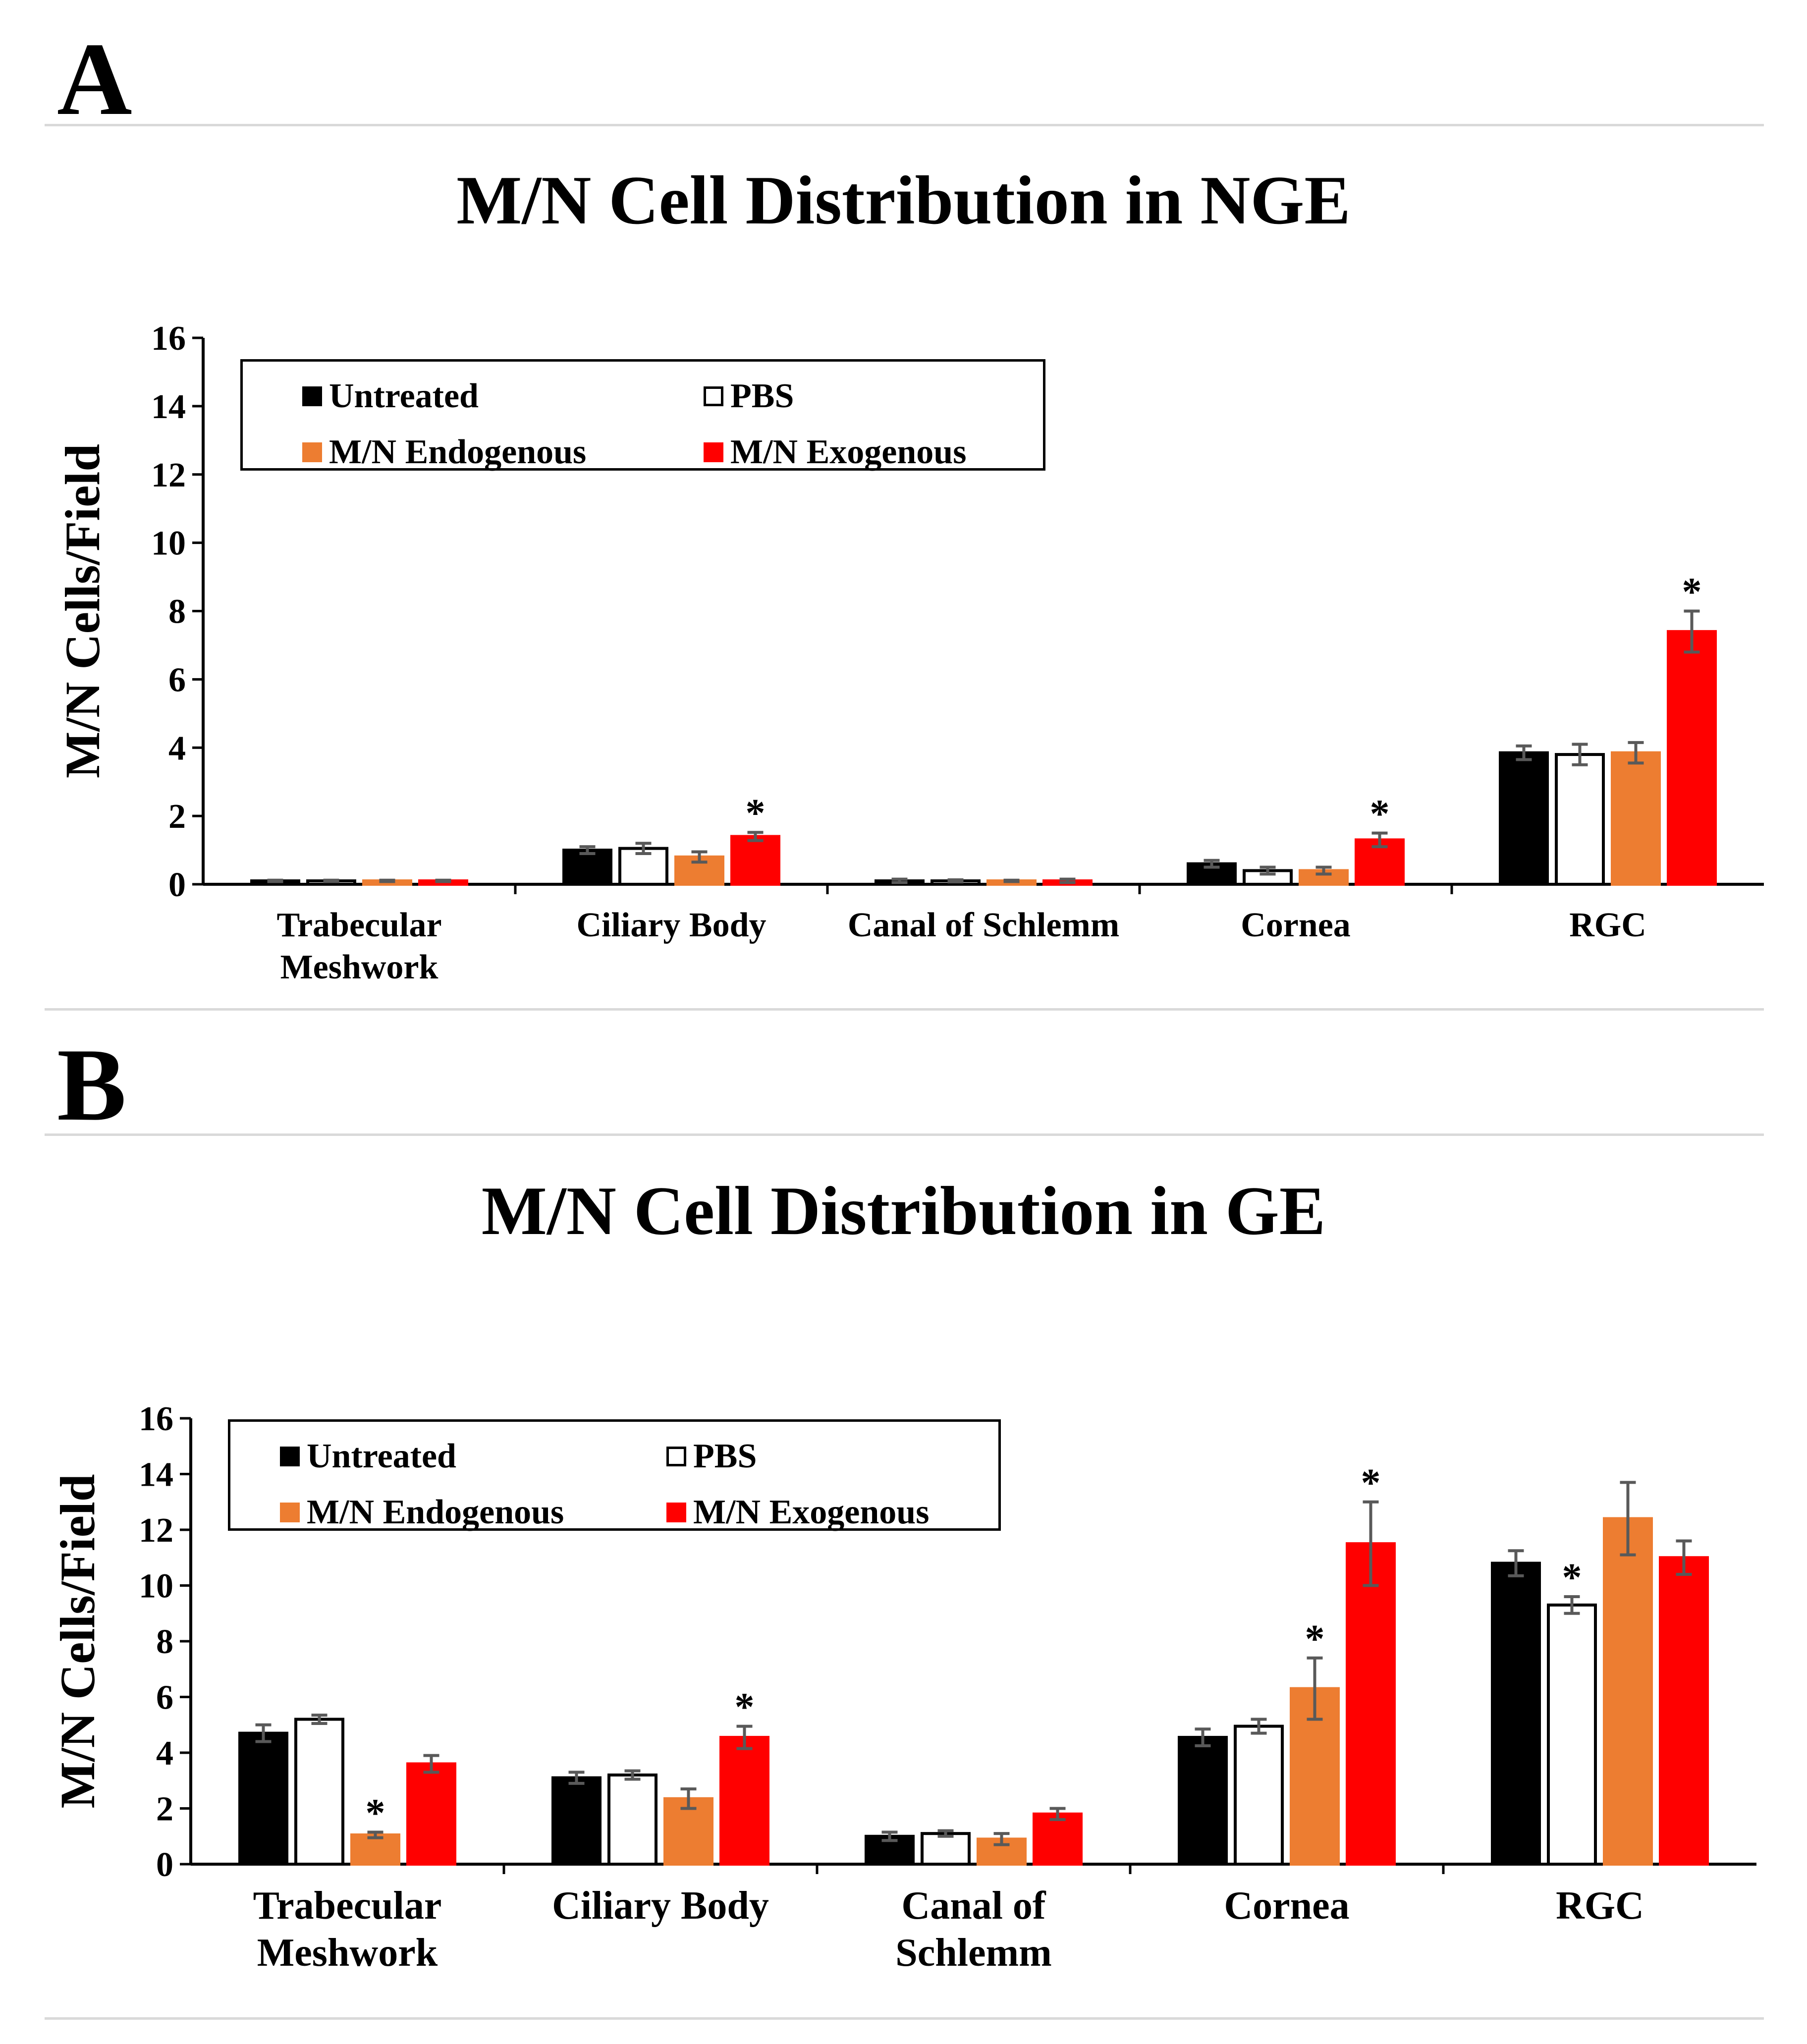 This screenshot has width=1807, height=2044. I want to click on divider-middle, so click(905, 1009).